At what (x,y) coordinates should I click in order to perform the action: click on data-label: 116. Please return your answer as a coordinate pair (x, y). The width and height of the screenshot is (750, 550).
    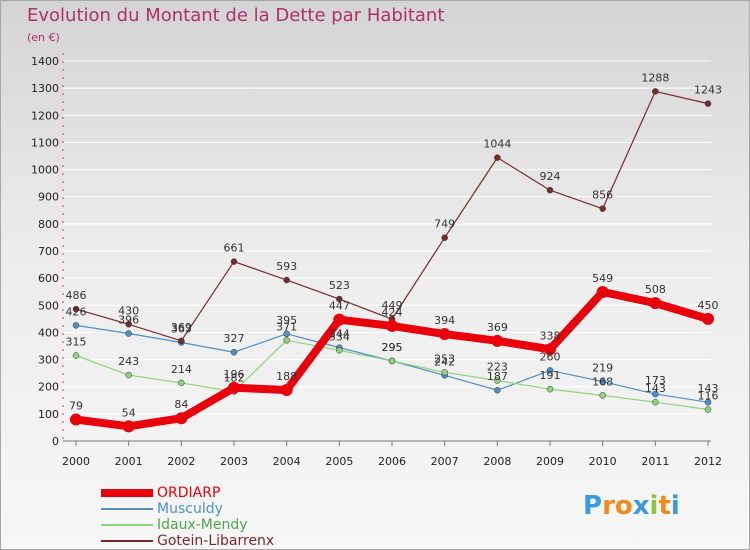
    Looking at the image, I should click on (708, 396).